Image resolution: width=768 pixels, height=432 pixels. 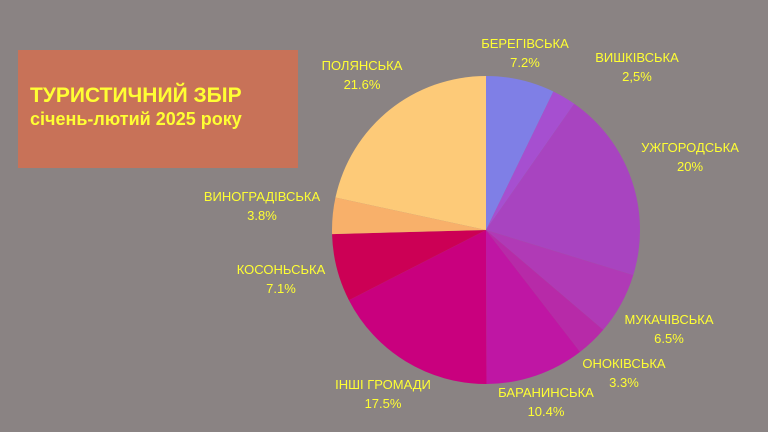 What do you see at coordinates (362, 84) in the screenshot?
I see `slice-value-label: 21.6%` at bounding box center [362, 84].